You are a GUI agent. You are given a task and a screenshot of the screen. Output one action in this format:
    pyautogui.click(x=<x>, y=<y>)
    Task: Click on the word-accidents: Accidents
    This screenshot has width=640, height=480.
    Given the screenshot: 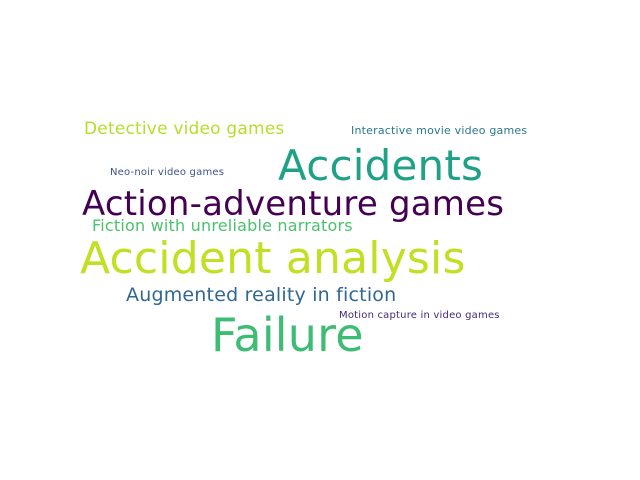 What is the action you would take?
    pyautogui.click(x=381, y=165)
    